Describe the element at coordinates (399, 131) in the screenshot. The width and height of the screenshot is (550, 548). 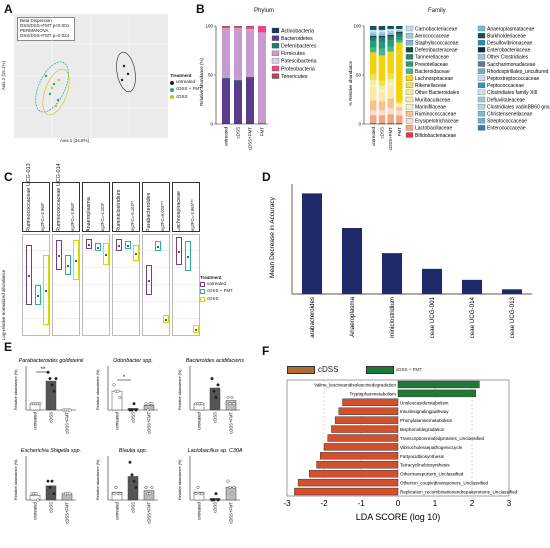
I see `family-x-tick-label: FMT` at that location.